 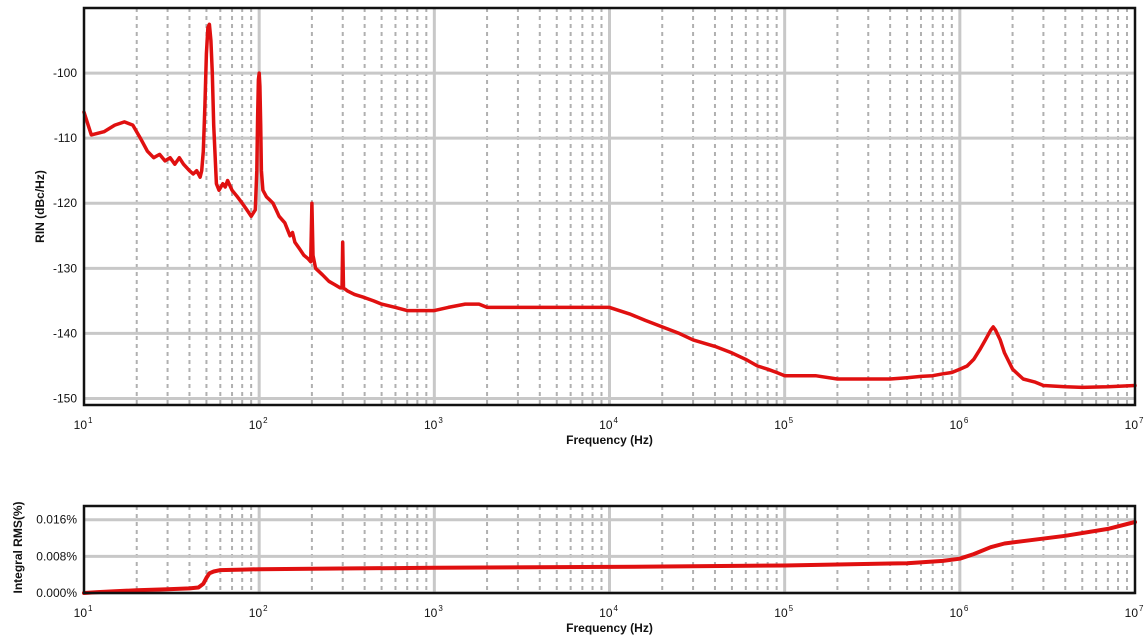 I want to click on rin-x-tick-label: 10 3, so click(x=433, y=424).